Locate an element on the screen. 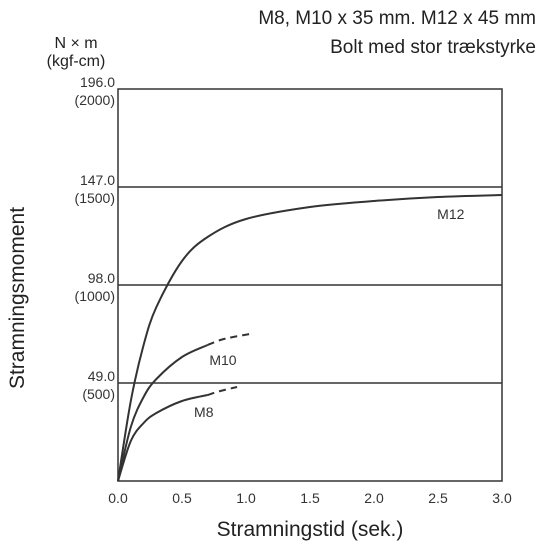  series-m10-line is located at coordinates (163, 413).